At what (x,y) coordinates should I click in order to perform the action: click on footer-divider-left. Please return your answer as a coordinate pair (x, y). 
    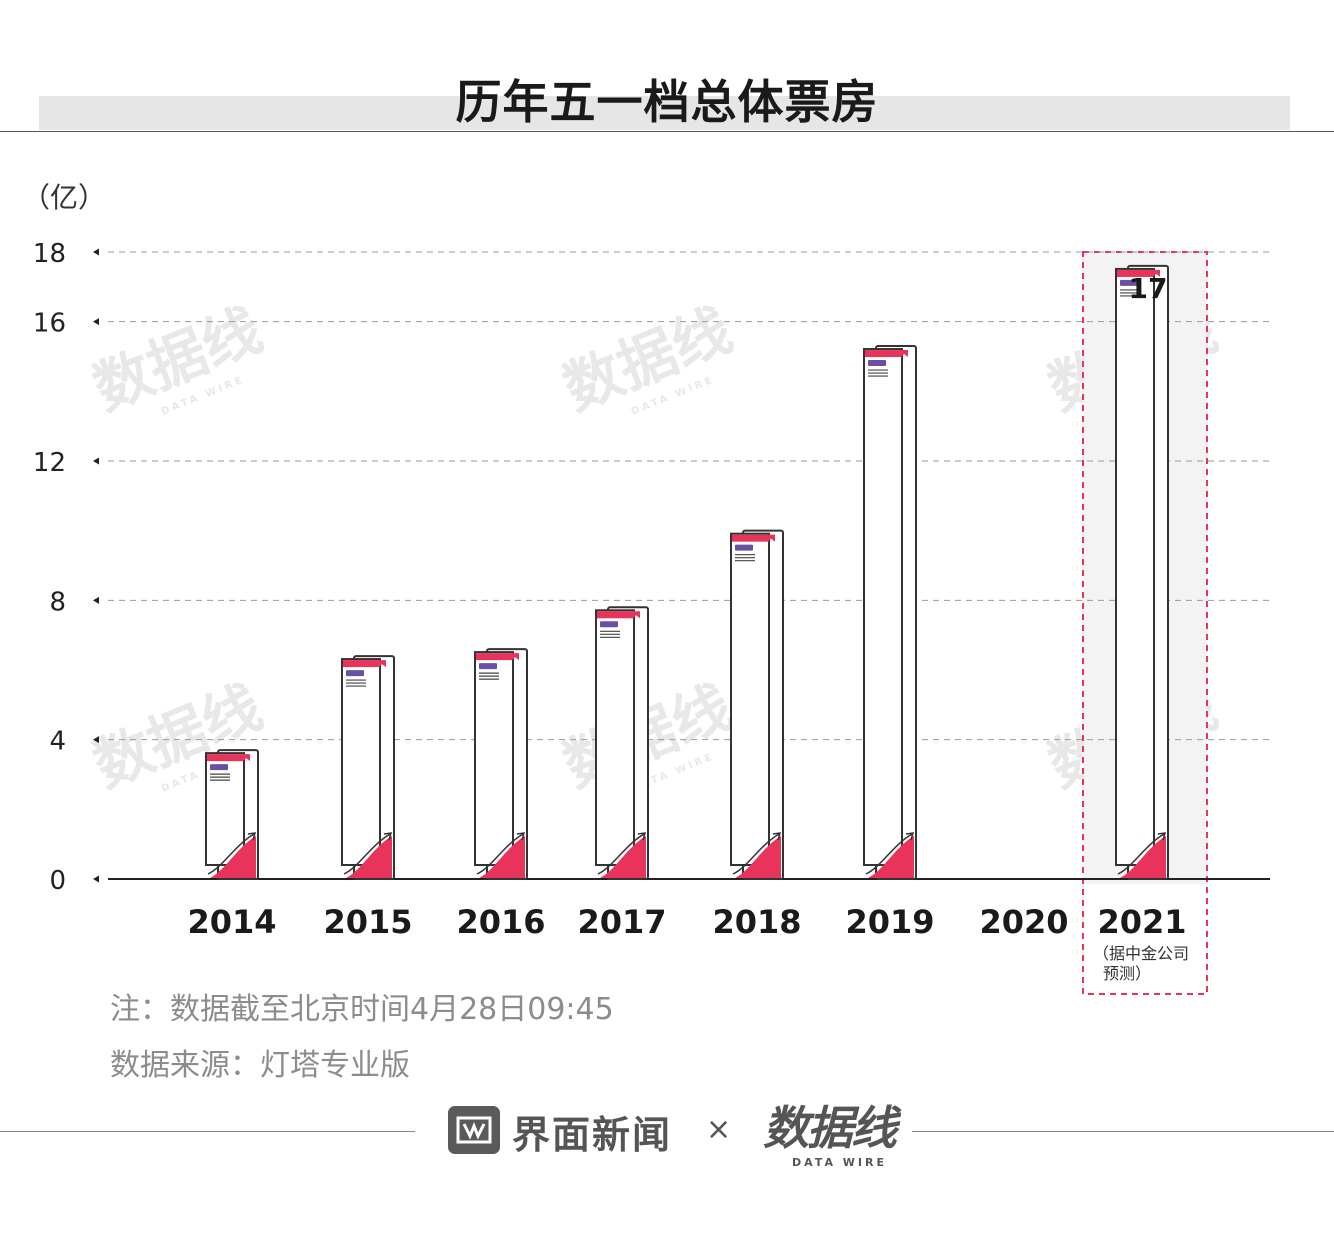
    Looking at the image, I should click on (207, 1131).